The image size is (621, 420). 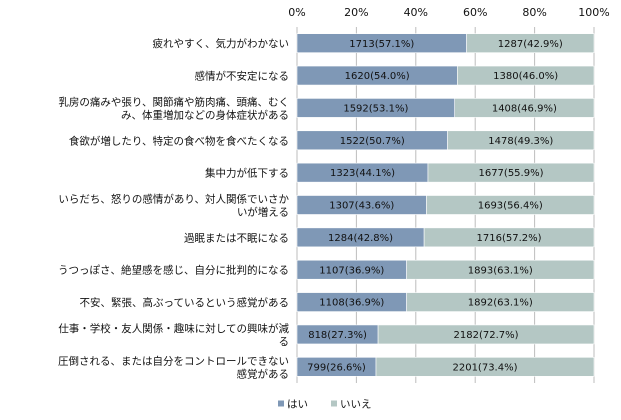 What do you see at coordinates (325, 405) in the screenshot?
I see `legend: はい いいえ` at bounding box center [325, 405].